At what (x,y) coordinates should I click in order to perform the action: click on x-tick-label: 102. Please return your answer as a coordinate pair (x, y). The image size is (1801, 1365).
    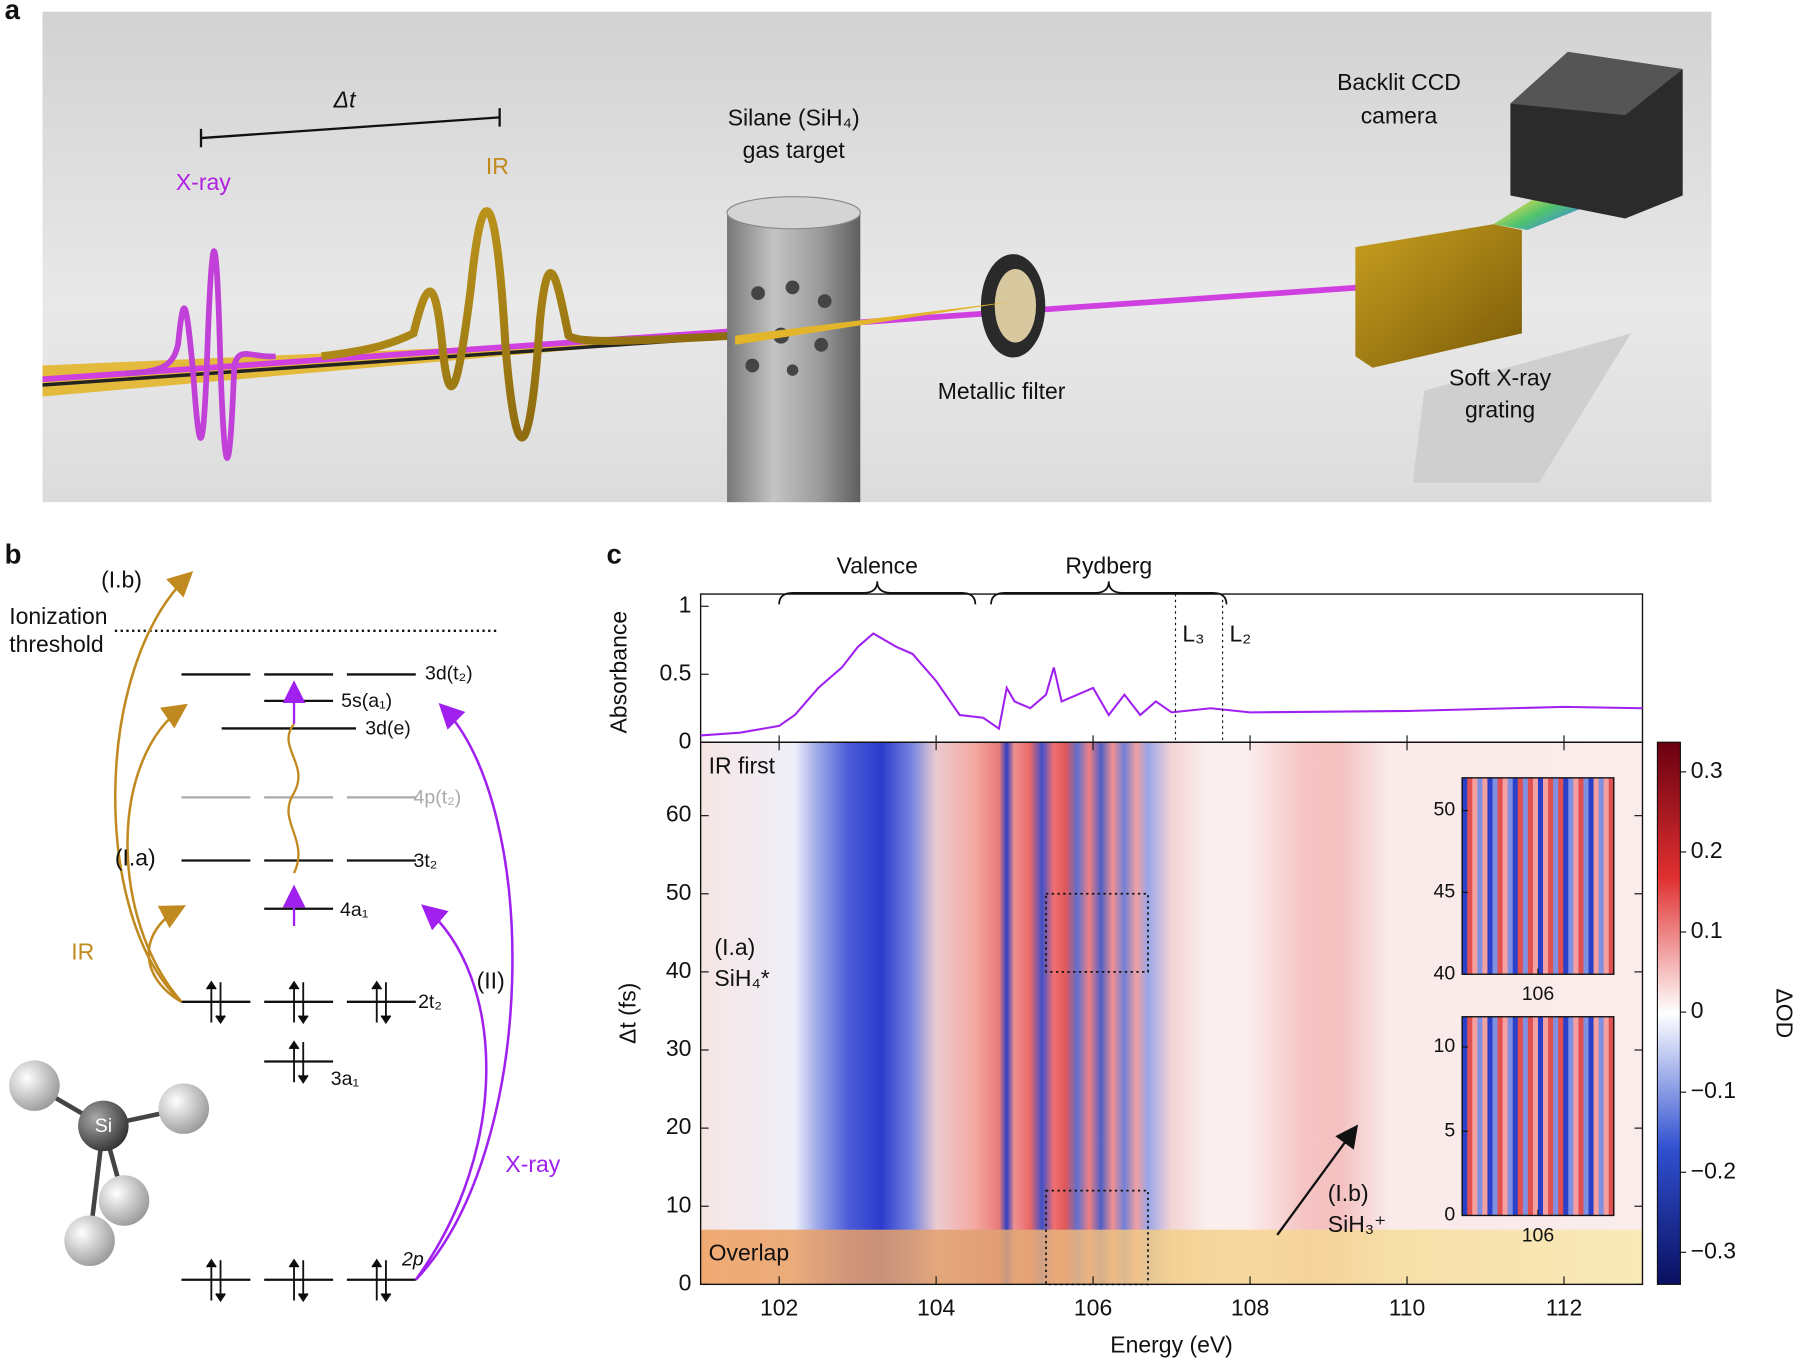
    Looking at the image, I should click on (779, 1308).